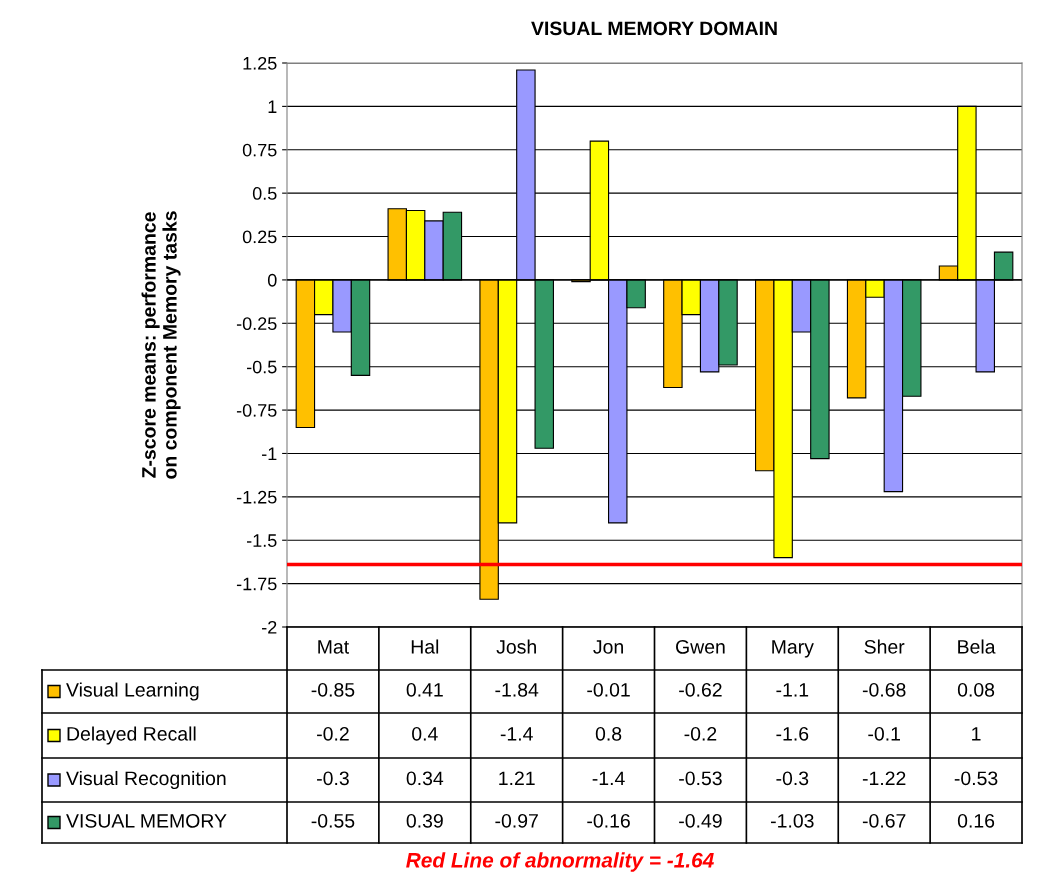 This screenshot has width=1040, height=877. I want to click on y-tick-label: -1.5, so click(261, 540).